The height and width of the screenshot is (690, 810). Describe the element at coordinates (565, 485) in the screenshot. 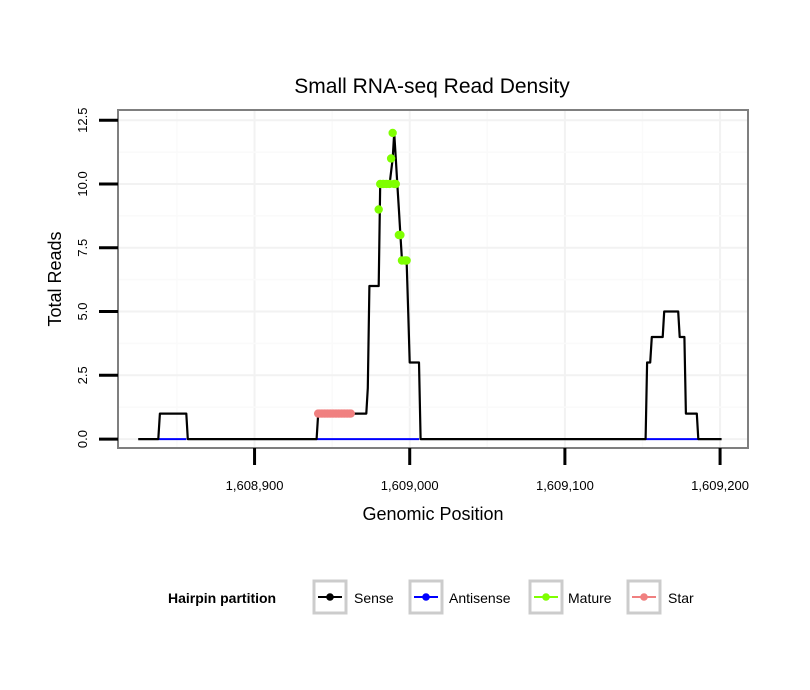

I see `x-tick-label-2: 1,609,100` at that location.